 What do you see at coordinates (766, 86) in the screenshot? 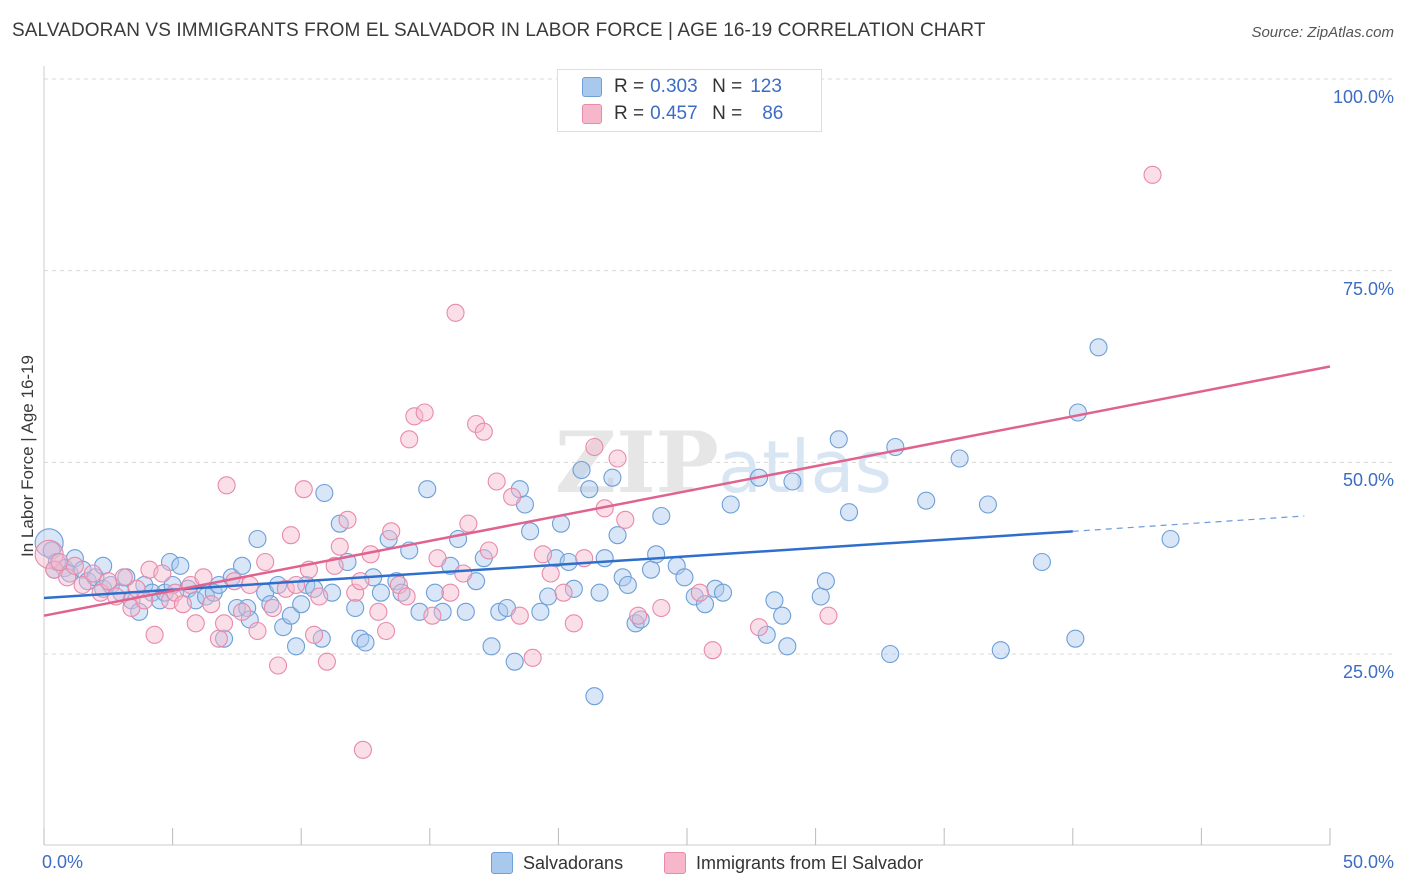
I see `legend-n-value: 123` at bounding box center [766, 86].